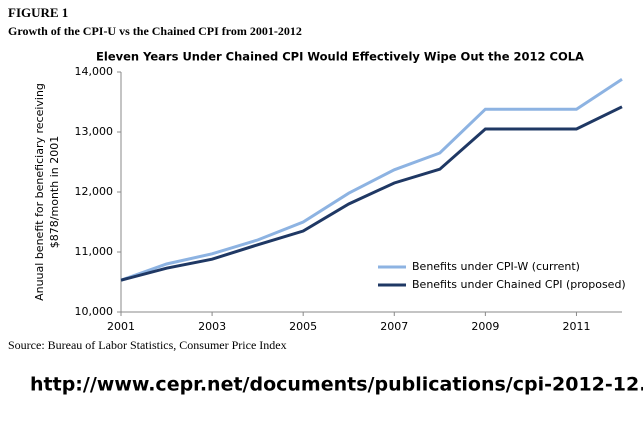 This screenshot has width=643, height=423. I want to click on y-axis-label: $878/month in 2001, so click(54, 192).